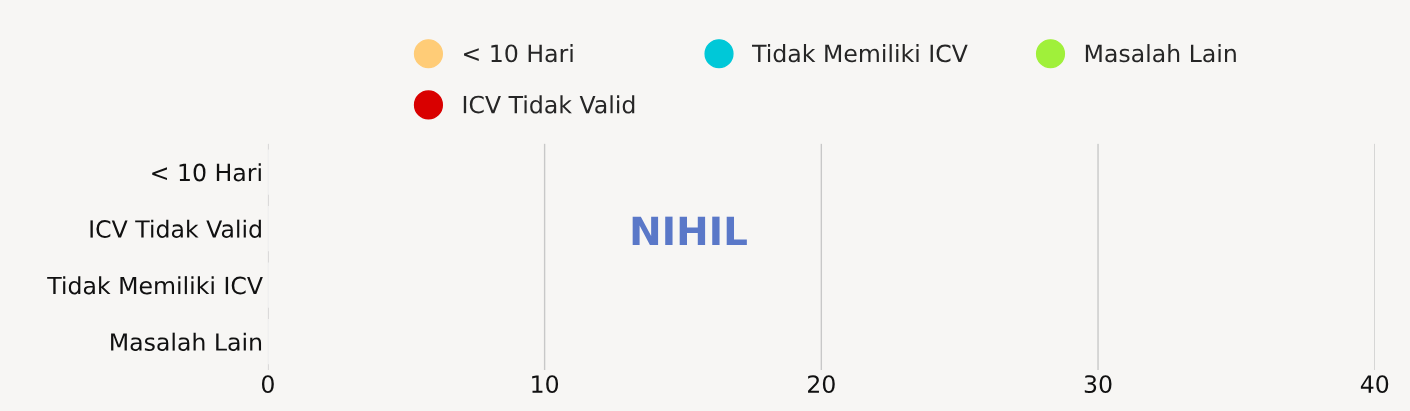  What do you see at coordinates (186, 341) in the screenshot?
I see `y-tick-label: Masalah Lain` at bounding box center [186, 341].